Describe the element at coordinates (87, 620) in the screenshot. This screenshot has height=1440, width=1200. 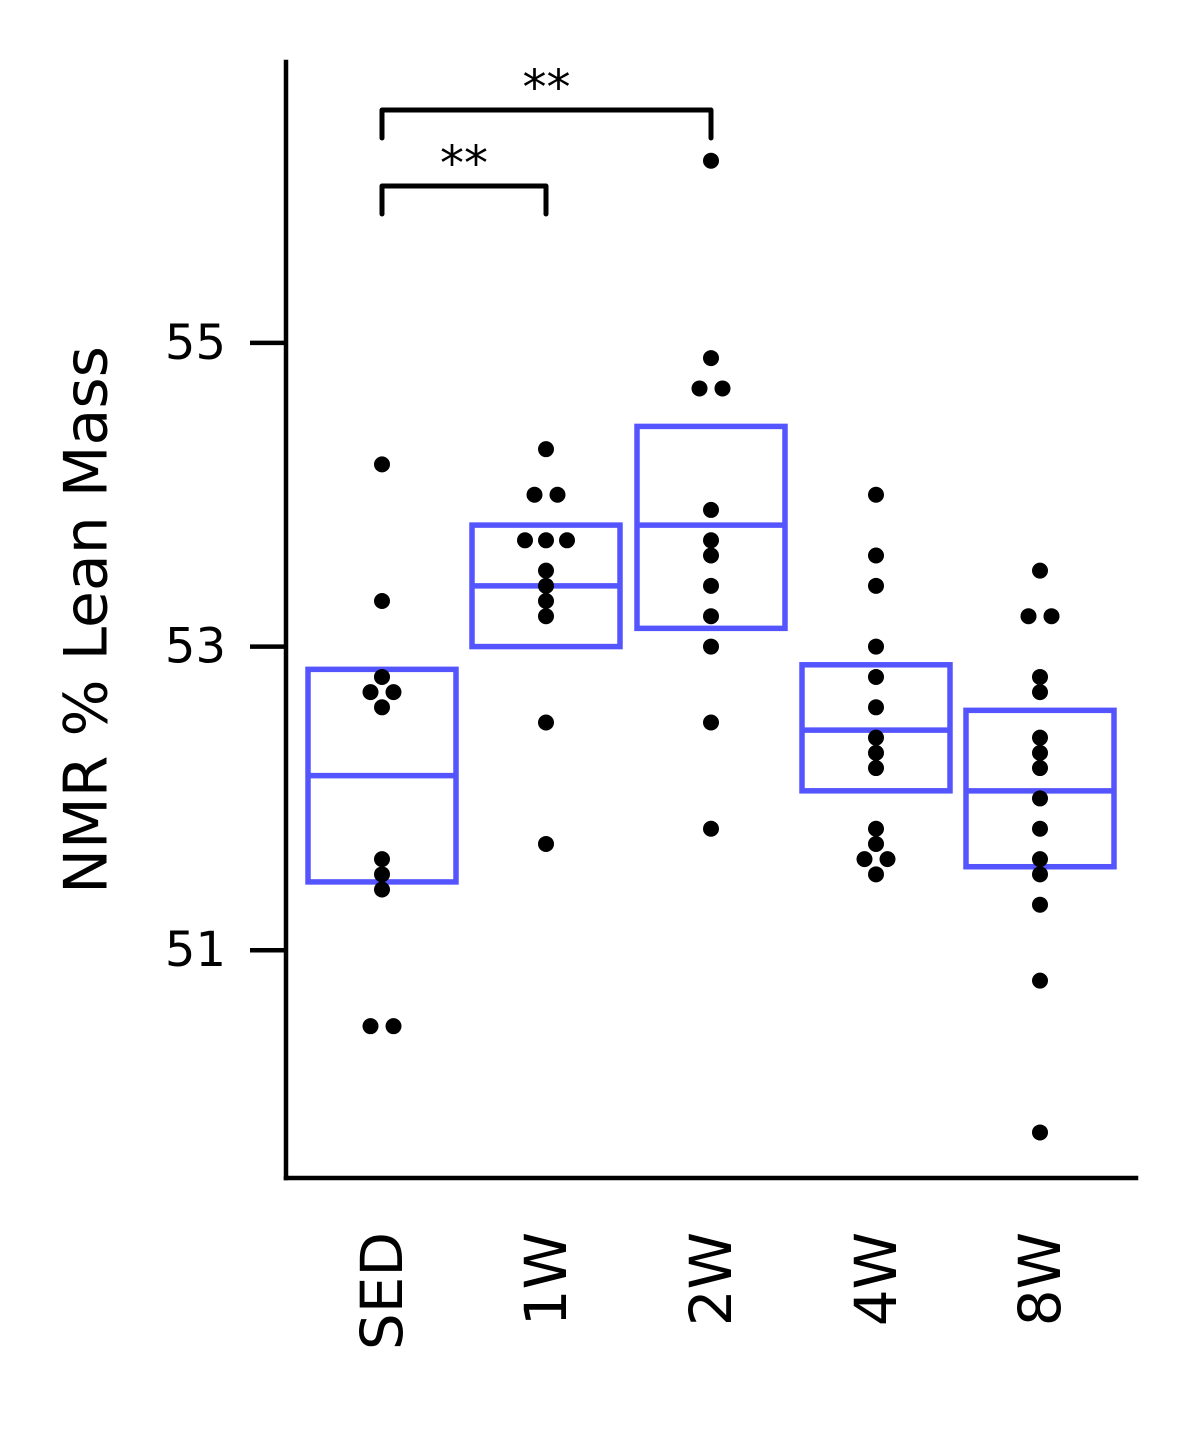
I see `y-axis-label: NMR % Lean Mass` at that location.